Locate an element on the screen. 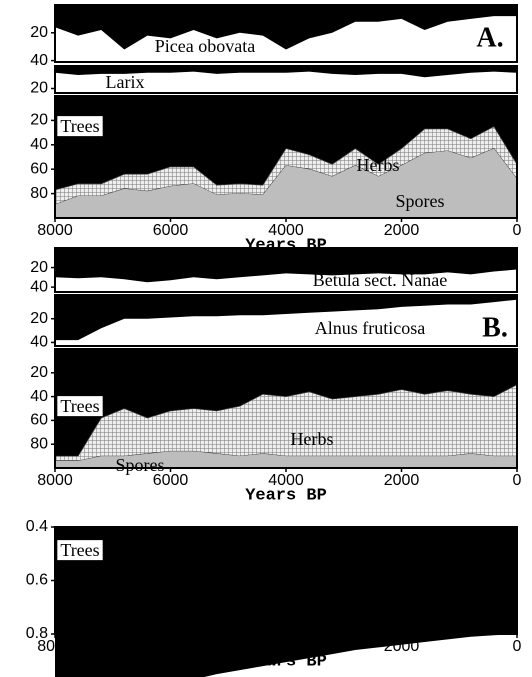 The width and height of the screenshot is (532, 677). series-label: Larix is located at coordinates (125, 82).